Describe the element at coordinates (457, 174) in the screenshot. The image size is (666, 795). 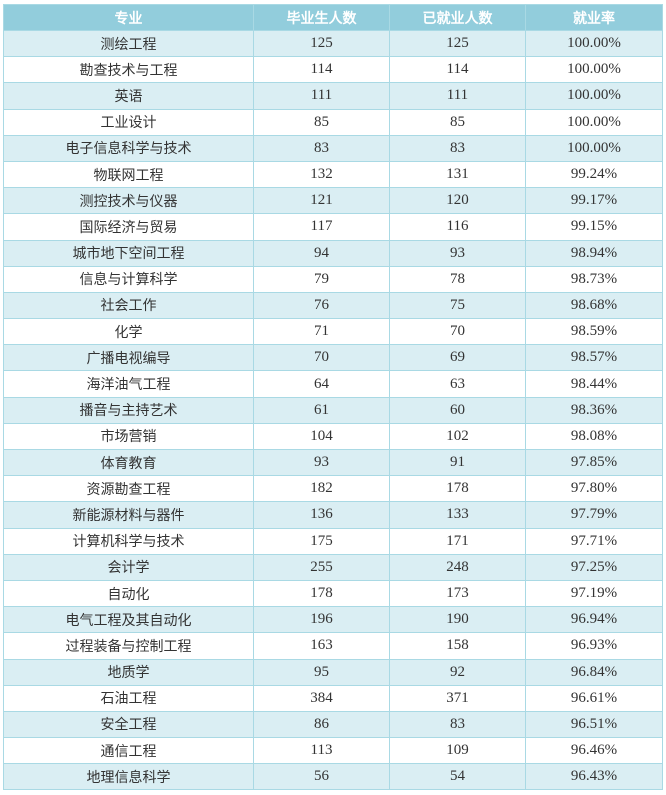
I see `cell-employed: 131` at that location.